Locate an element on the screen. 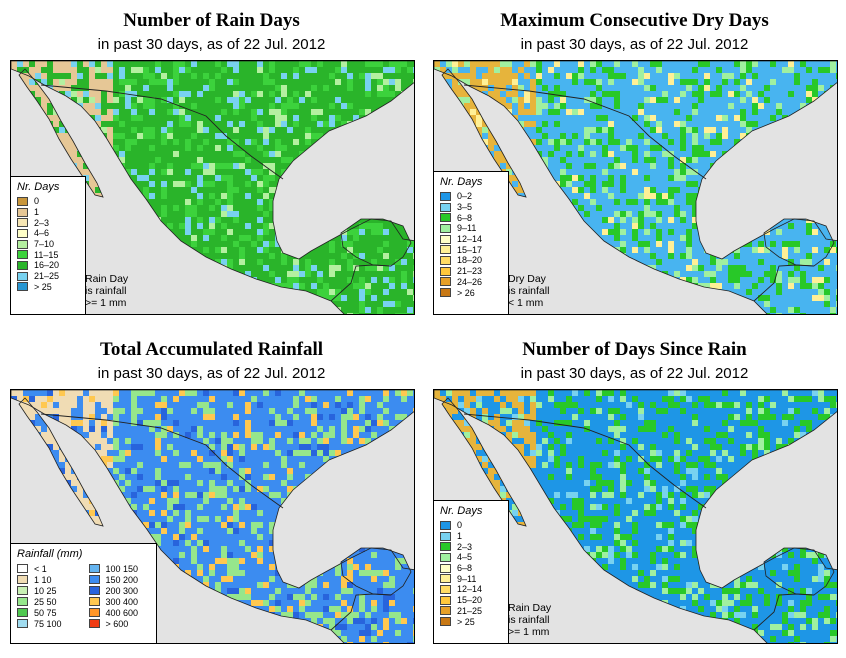 This screenshot has height=658, width=846. legend-item: 1 is located at coordinates (48, 212).